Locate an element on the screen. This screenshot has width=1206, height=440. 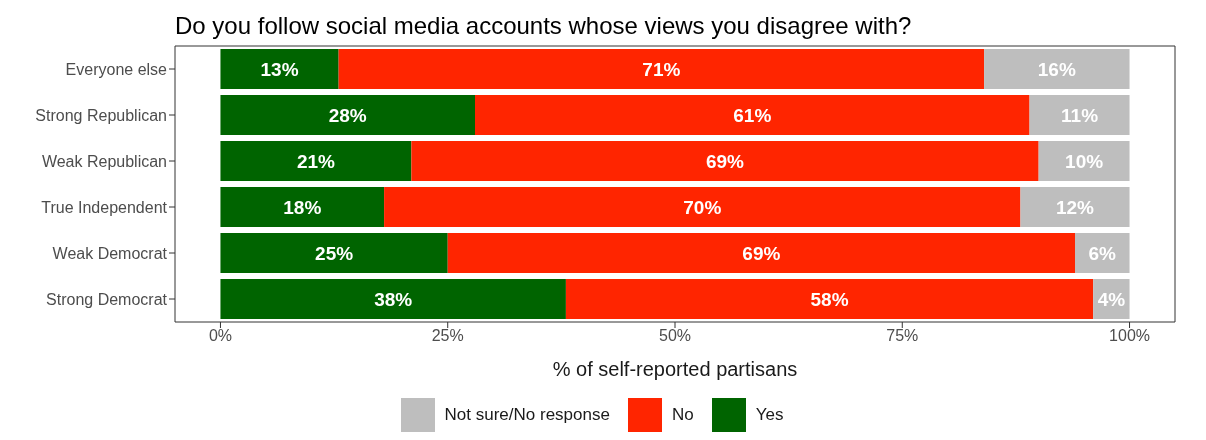
data-label: 28% is located at coordinates (347, 115).